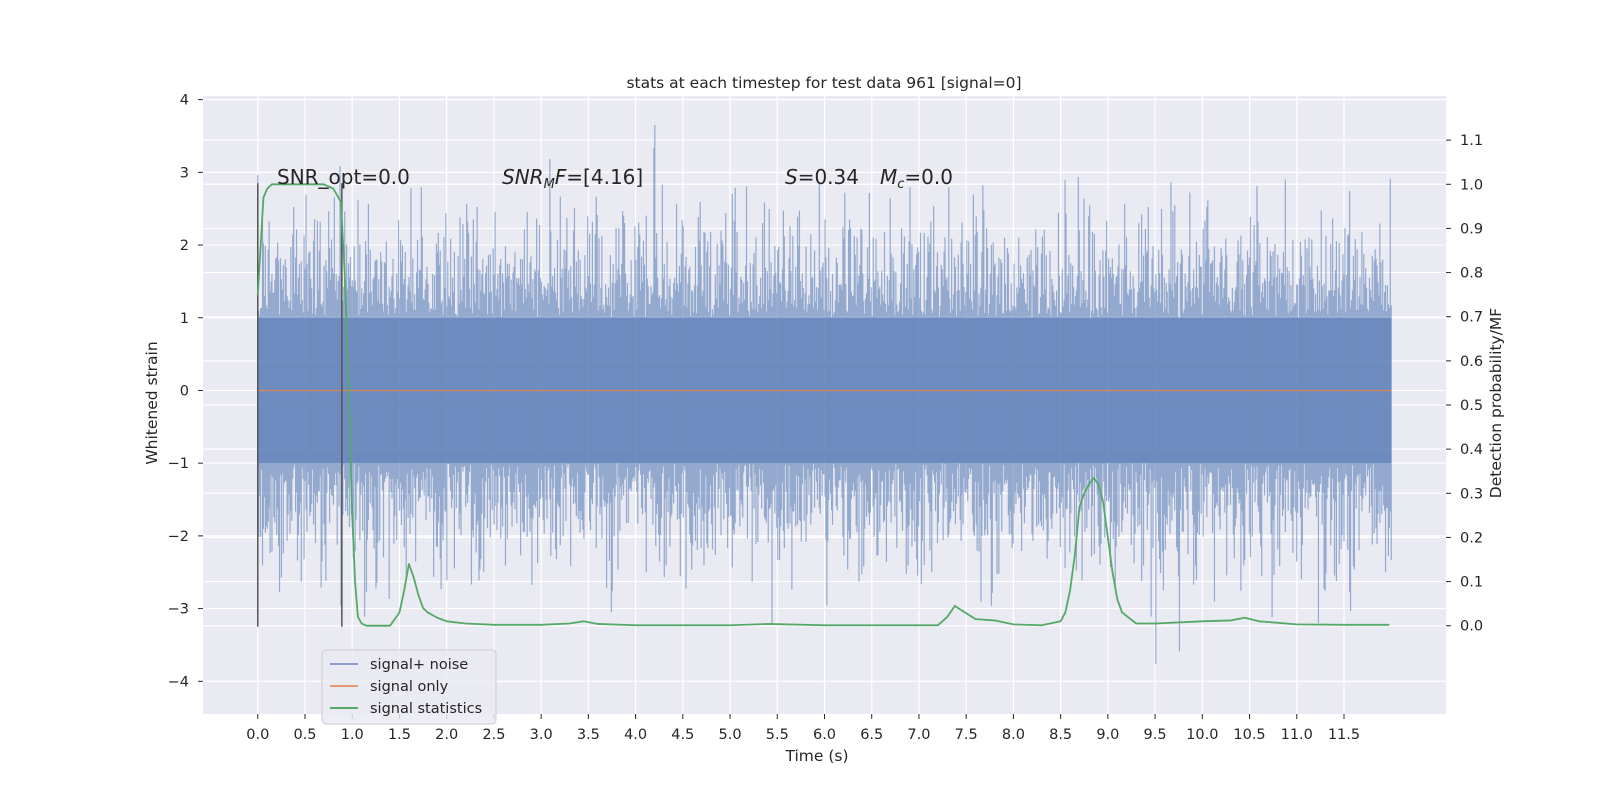 The width and height of the screenshot is (1600, 800). I want to click on y-right-tick-label: 1.0, so click(1471, 185).